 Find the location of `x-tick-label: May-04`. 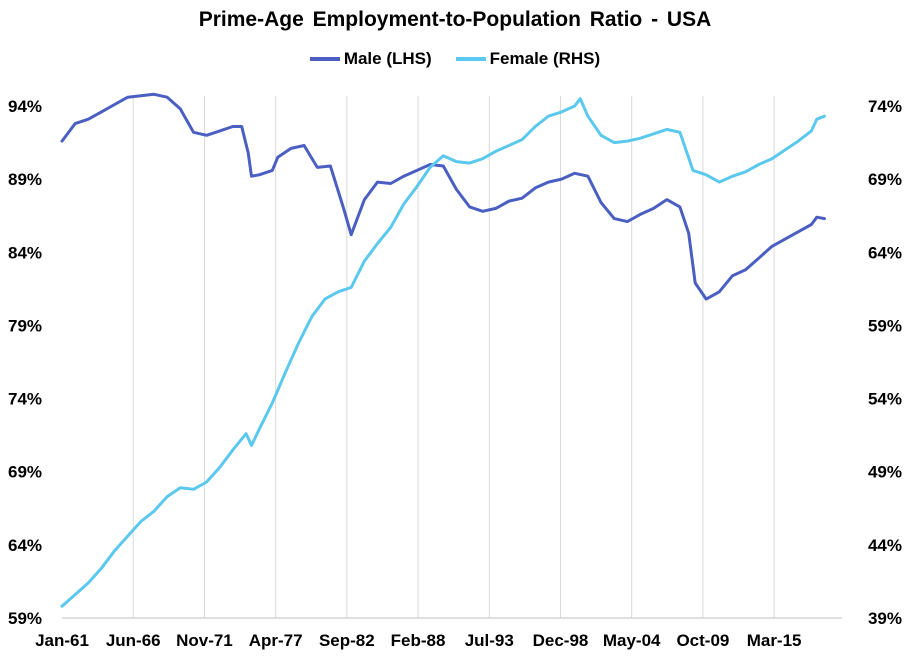

x-tick-label: May-04 is located at coordinates (632, 640).